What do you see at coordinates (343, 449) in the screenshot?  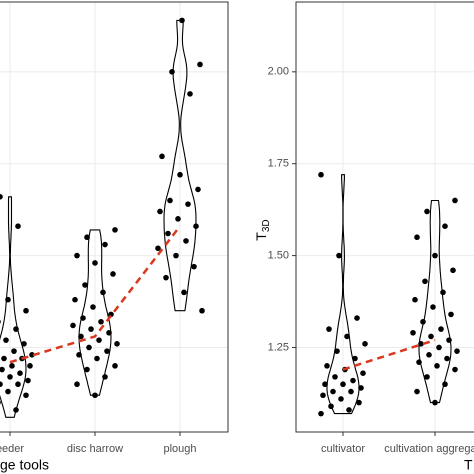 I see `x-tick-label: cultivator` at bounding box center [343, 449].